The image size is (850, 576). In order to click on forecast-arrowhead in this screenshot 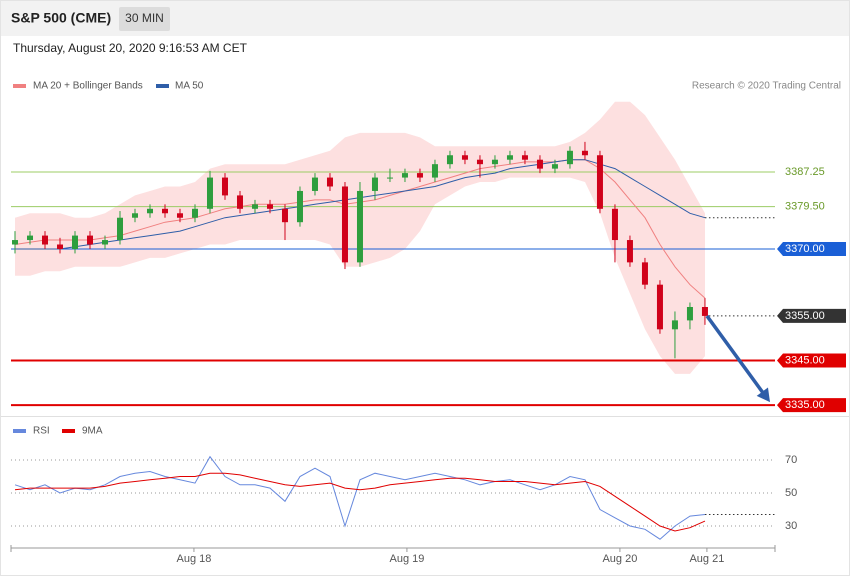, I will do `click(763, 395)`.